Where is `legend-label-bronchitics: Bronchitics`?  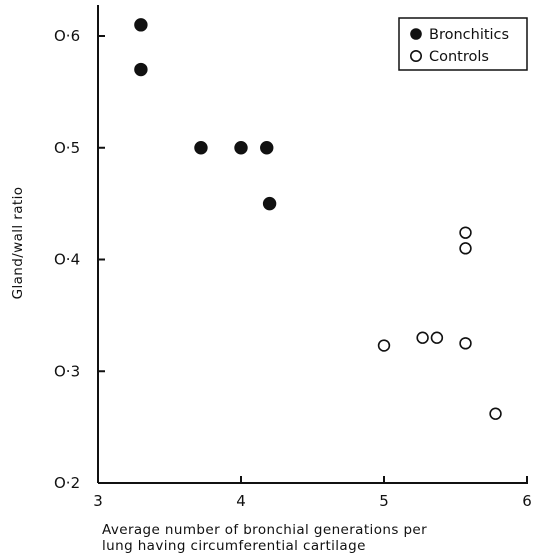
legend-label-bronchitics: Bronchitics is located at coordinates (469, 35).